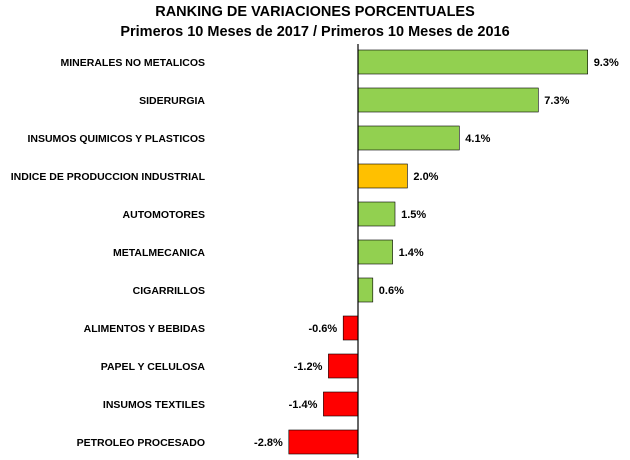  I want to click on category-label-8: PAPEL Y CELULOSA, so click(153, 367).